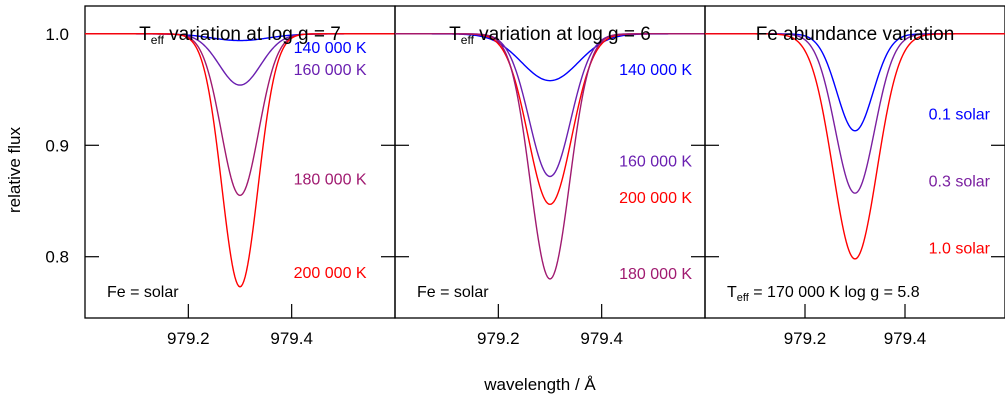 The width and height of the screenshot is (1005, 399). I want to click on y-tick-label: 0.8, so click(57, 257).